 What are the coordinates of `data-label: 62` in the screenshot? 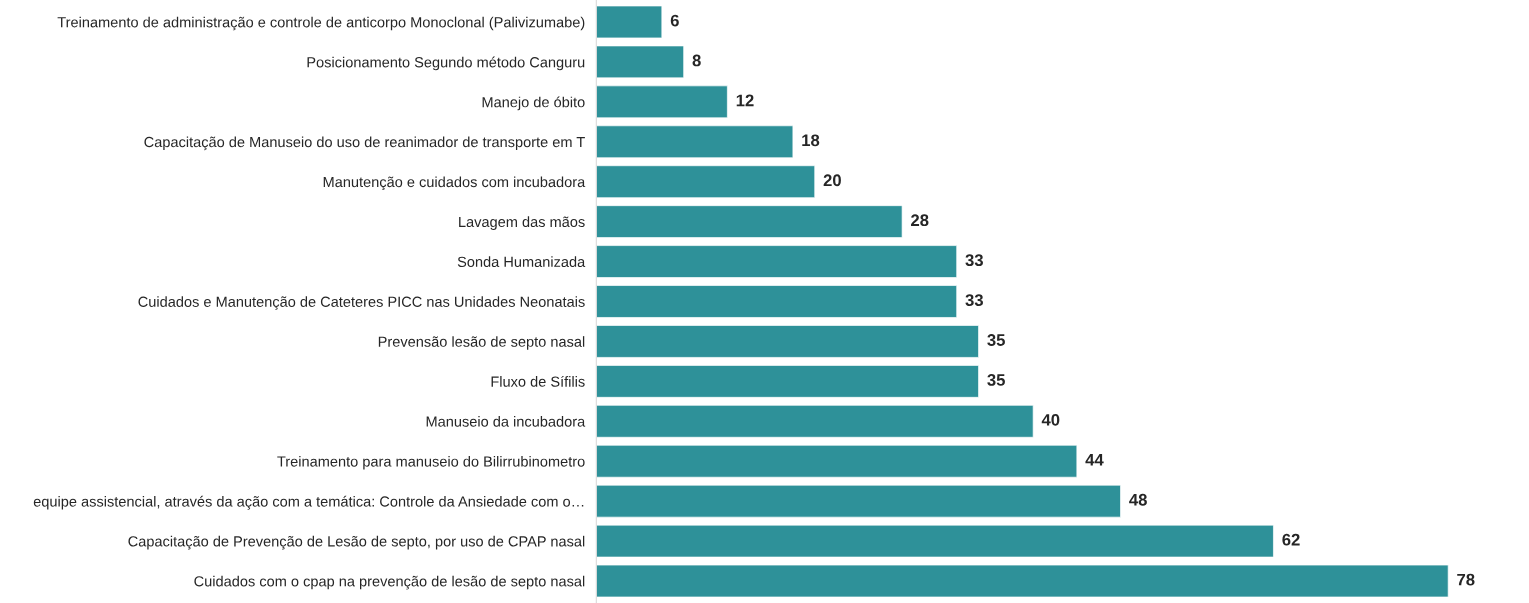 It's located at (1291, 539).